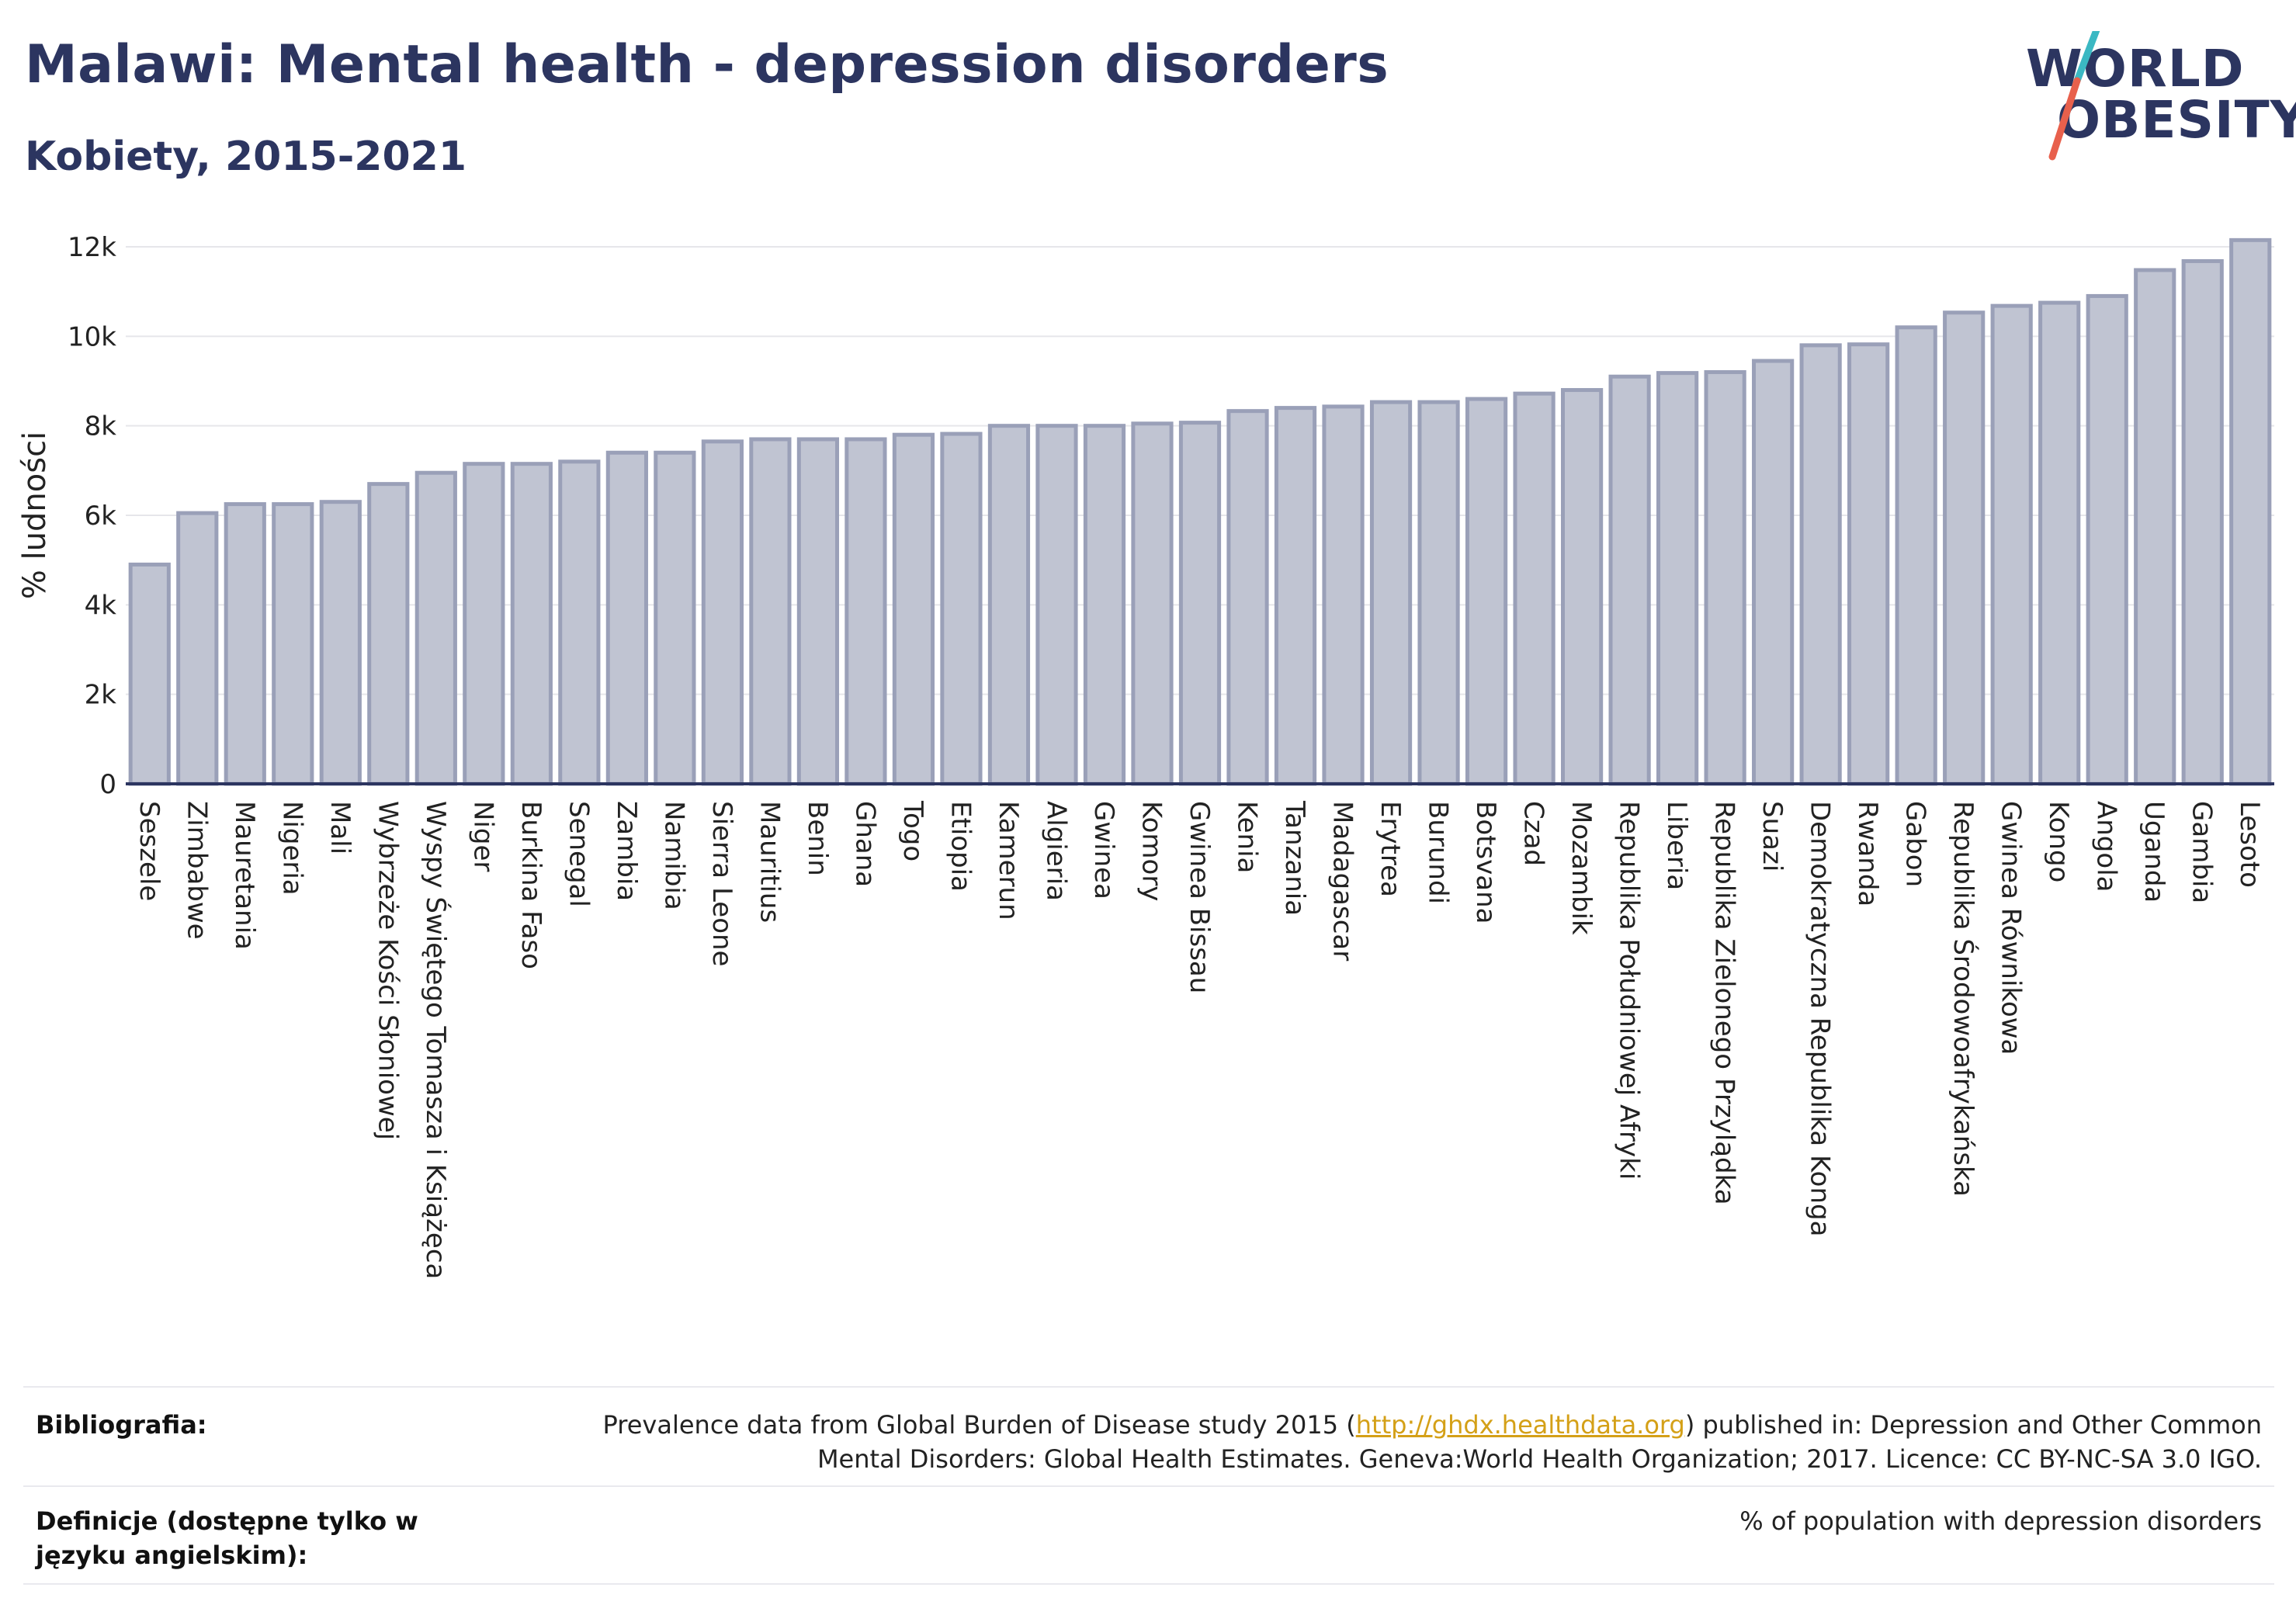 Image resolution: width=2296 pixels, height=1622 pixels. I want to click on y-tick-label: 0, so click(107, 784).